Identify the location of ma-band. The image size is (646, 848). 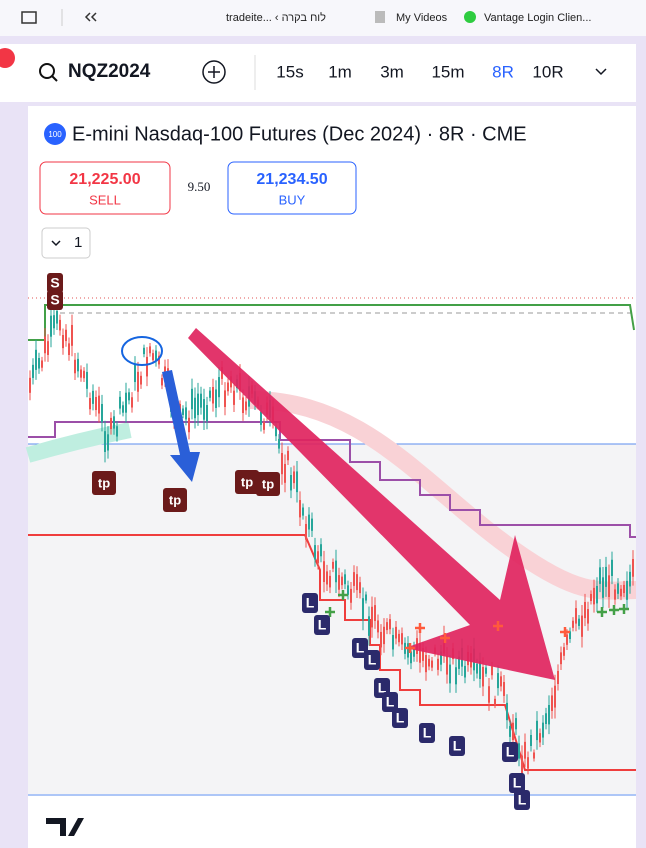
(78, 442).